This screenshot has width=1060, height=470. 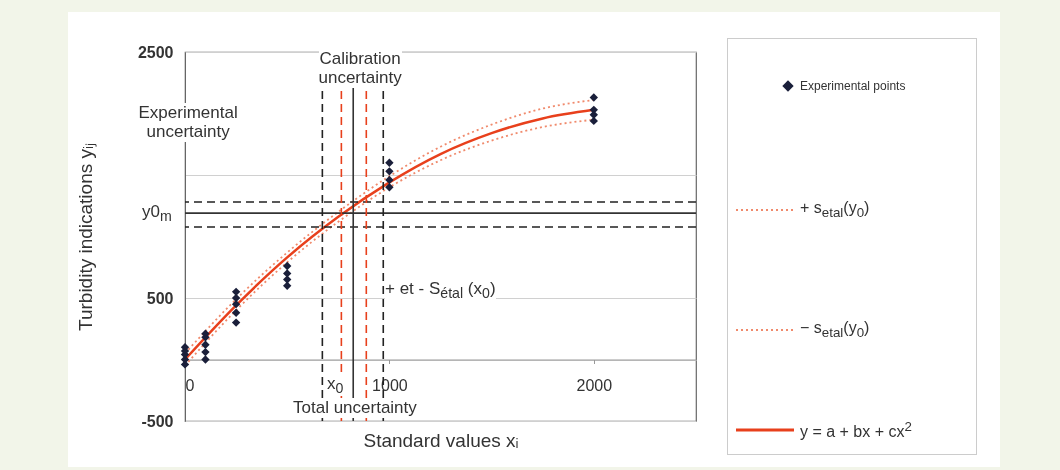 What do you see at coordinates (440, 290) in the screenshot?
I see `annotation: + et - S$_{étal}$ (x$_{0}$)` at bounding box center [440, 290].